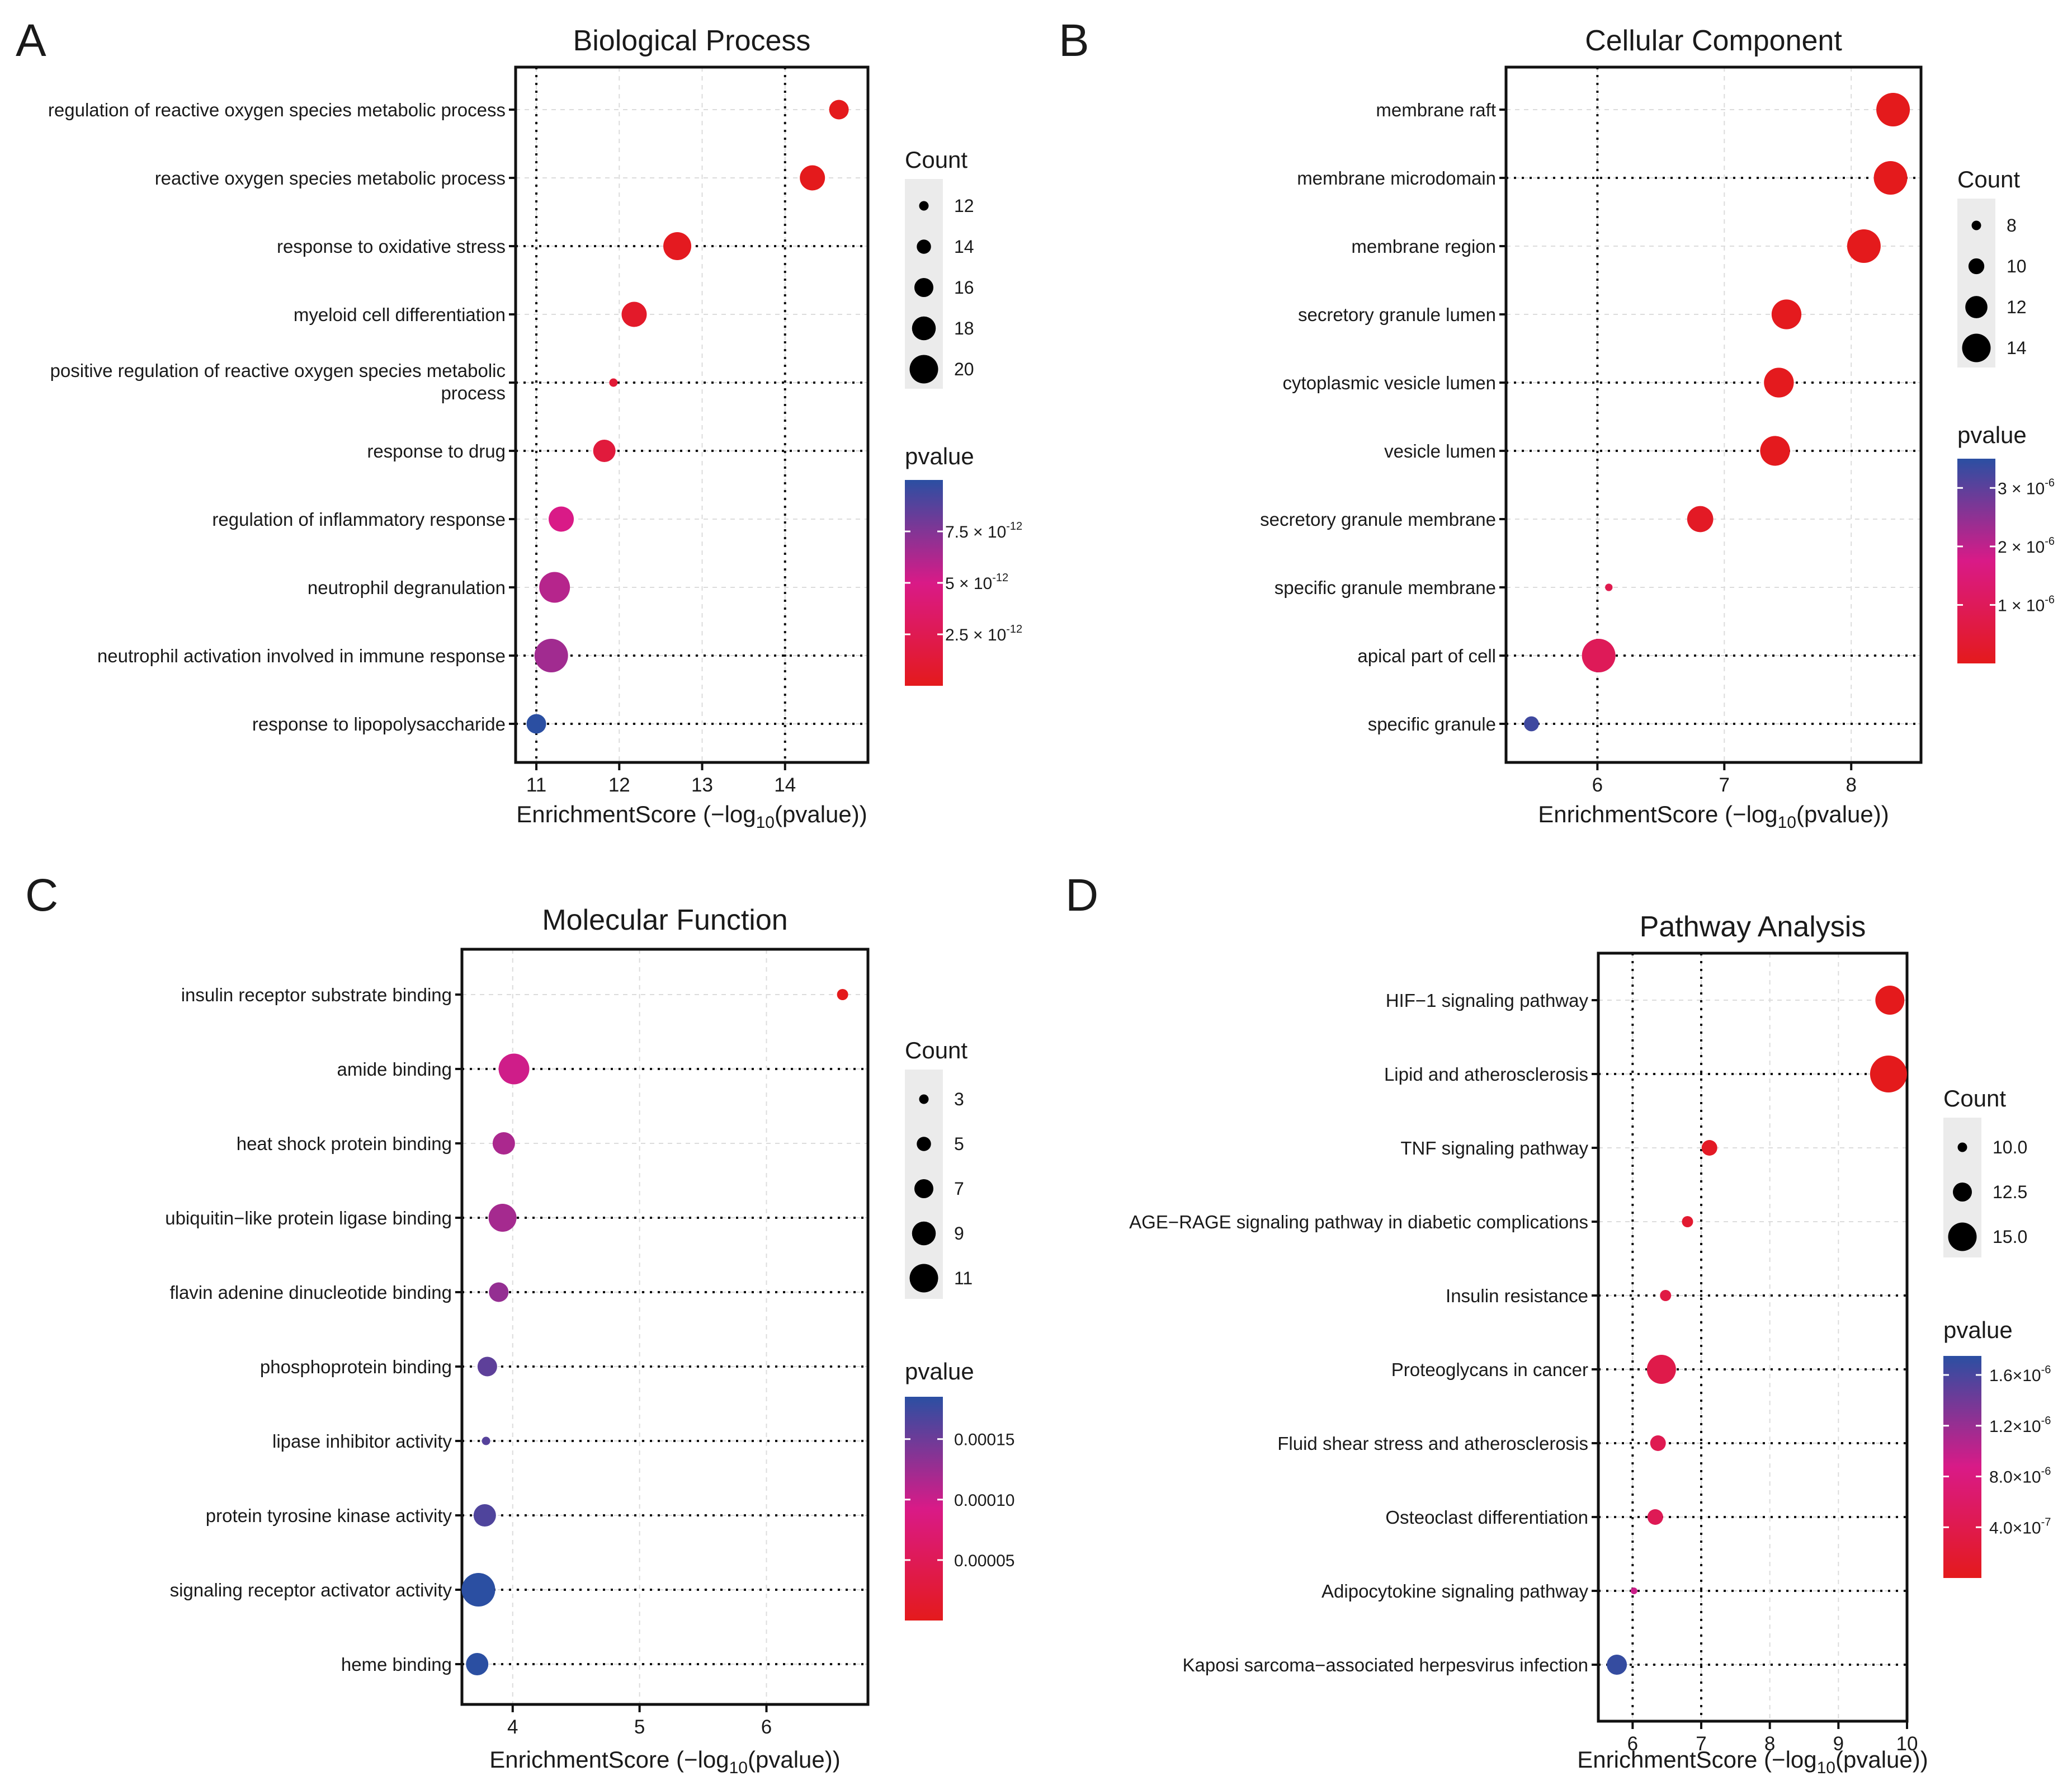  Describe the element at coordinates (512, 1727) in the screenshot. I see `x-tick-label: 4` at that location.